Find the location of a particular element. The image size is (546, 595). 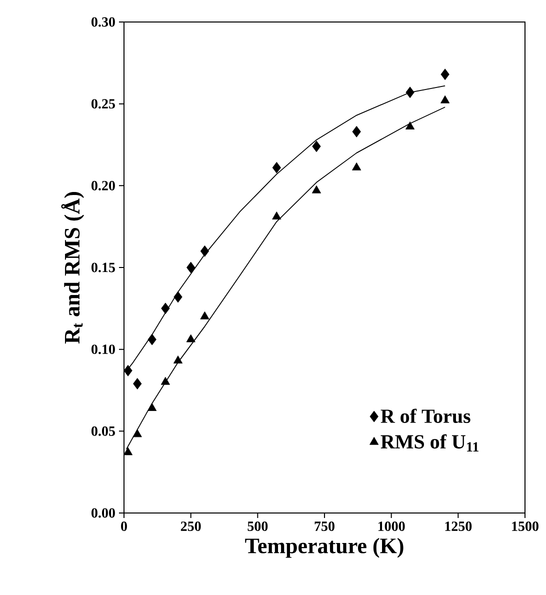

y-tick-label: 0.25 is located at coordinates (103, 104).